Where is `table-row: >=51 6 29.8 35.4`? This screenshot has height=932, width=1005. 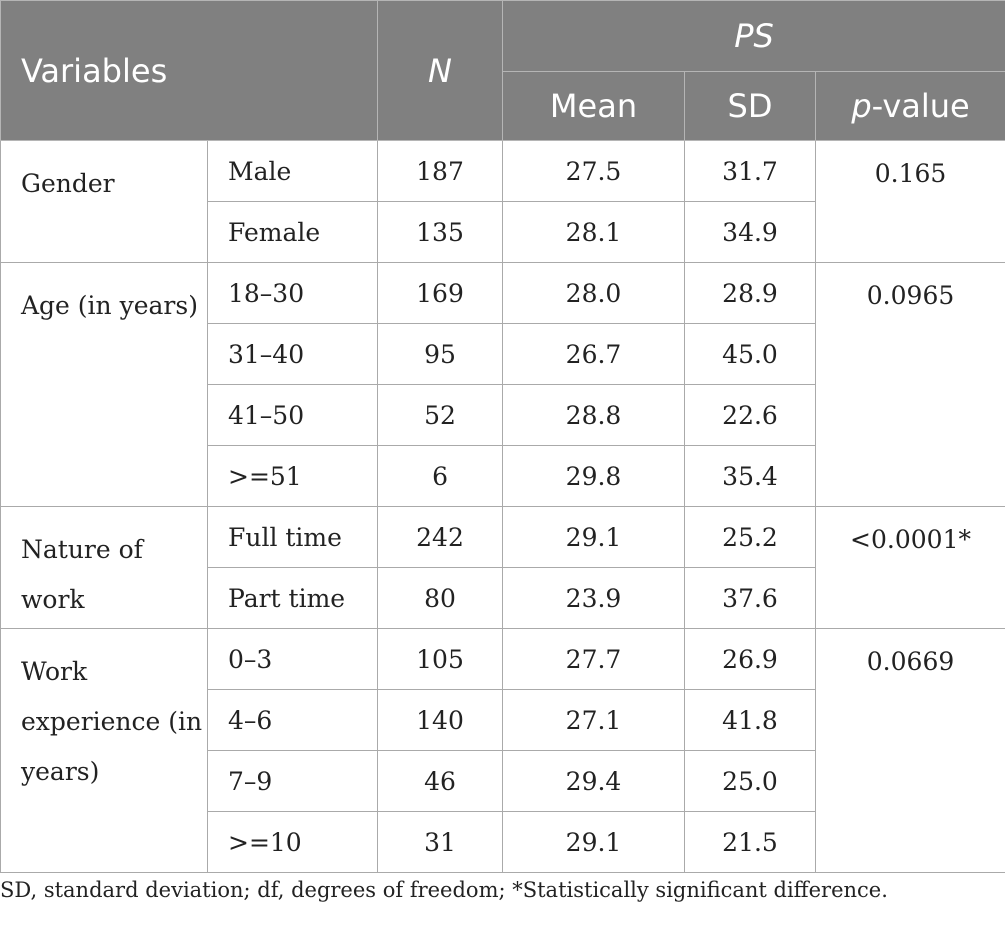
table-row: >=51 6 29.8 35.4 is located at coordinates (503, 476).